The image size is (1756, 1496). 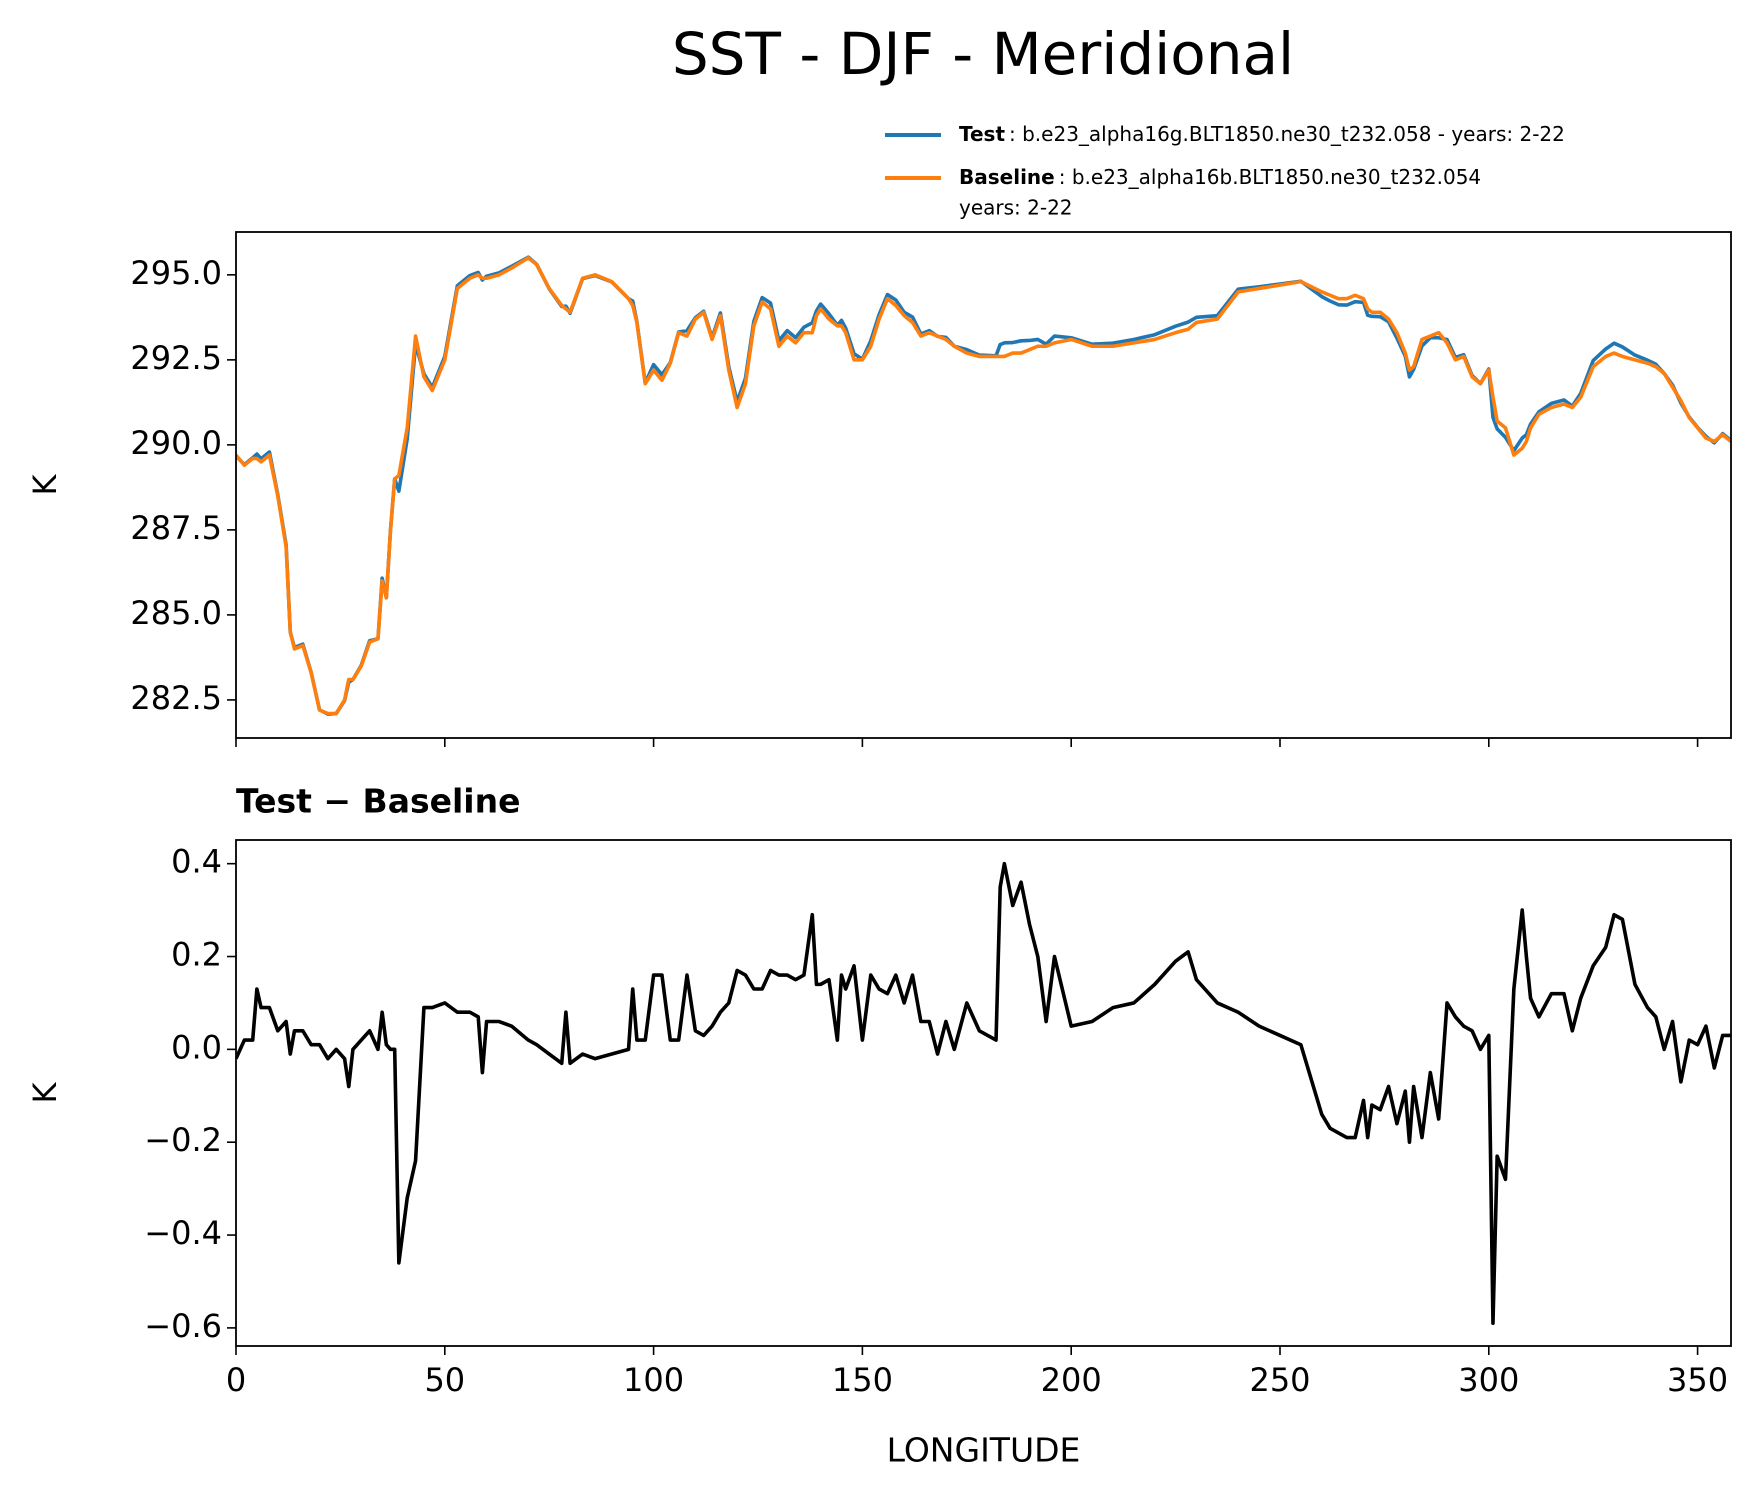 What do you see at coordinates (984, 1450) in the screenshot?
I see `x-axis-label: LONGITUDE` at bounding box center [984, 1450].